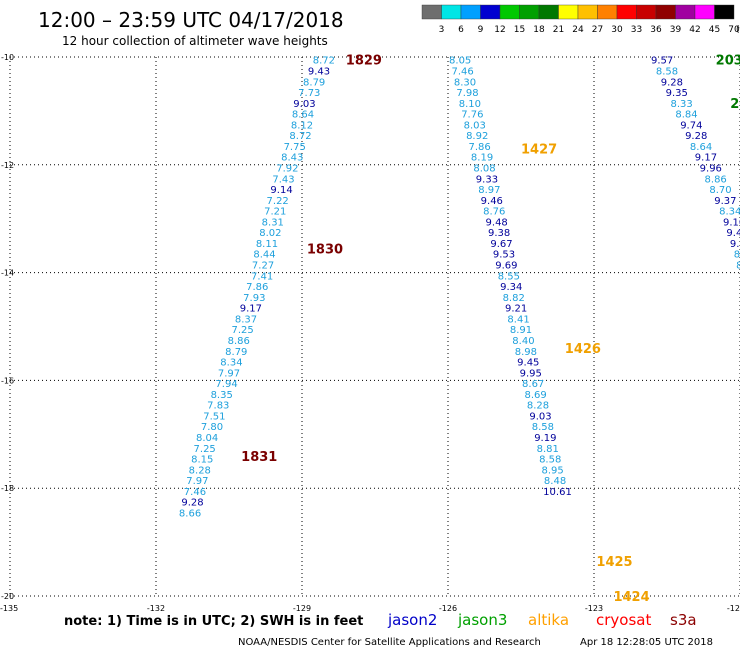 The image size is (740, 650). What do you see at coordinates (229, 373) in the screenshot?
I see `data-point-label: 7.97` at bounding box center [229, 373].